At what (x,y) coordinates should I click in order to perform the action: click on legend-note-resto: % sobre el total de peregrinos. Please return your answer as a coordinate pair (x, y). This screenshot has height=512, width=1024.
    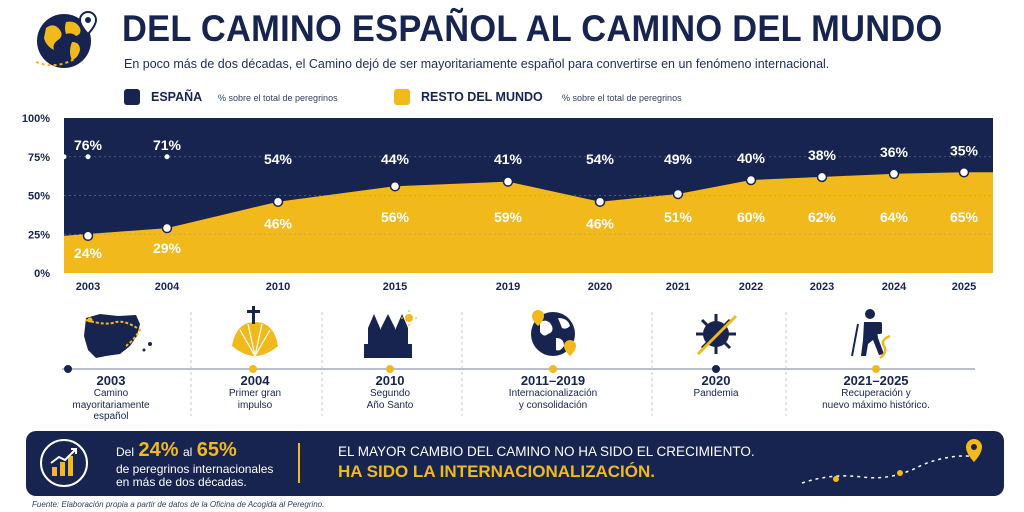
    Looking at the image, I should click on (622, 98).